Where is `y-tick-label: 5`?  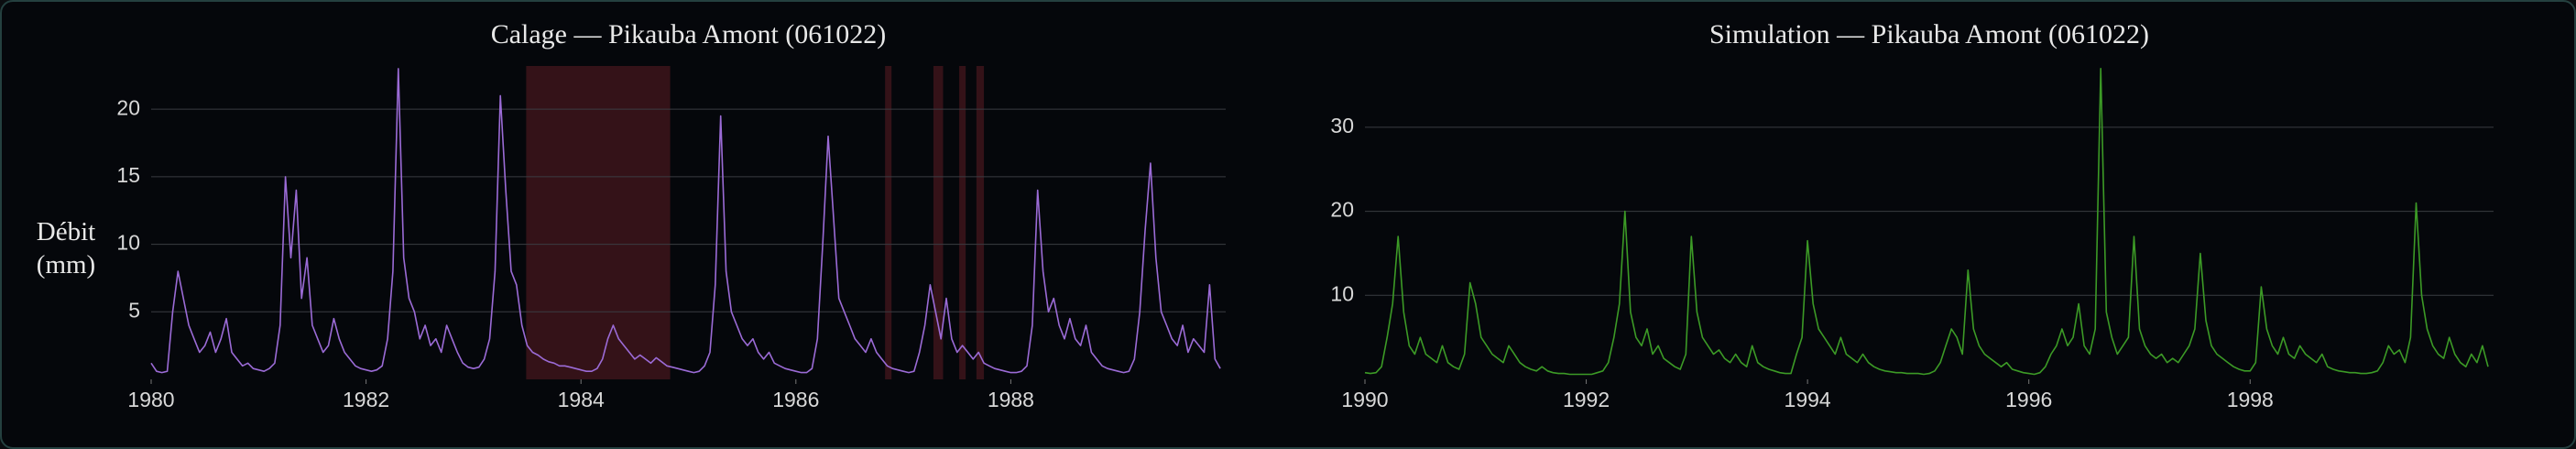
y-tick-label: 5 is located at coordinates (134, 310).